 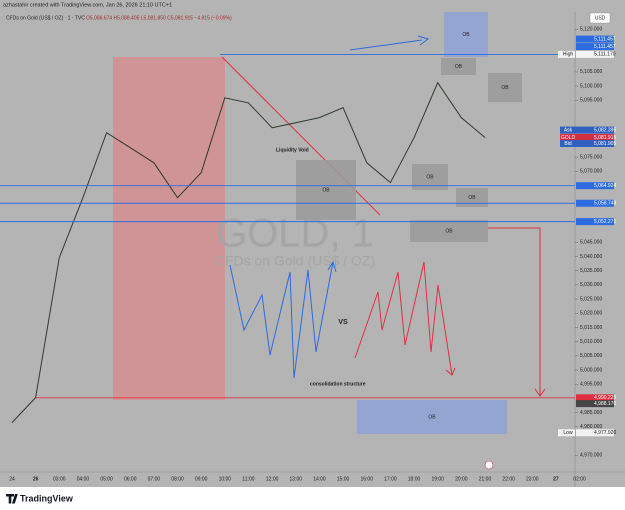 I want to click on y-tick-label: 5,070.000, so click(x=591, y=172).